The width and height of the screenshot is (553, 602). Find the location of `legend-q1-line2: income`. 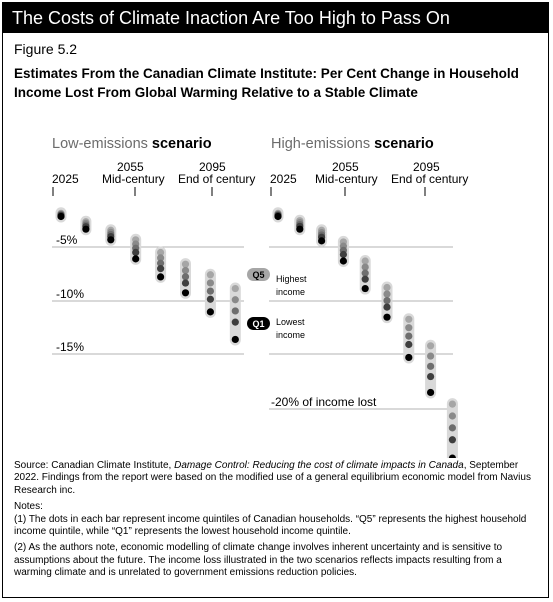

legend-q1-line2: income is located at coordinates (290, 335).